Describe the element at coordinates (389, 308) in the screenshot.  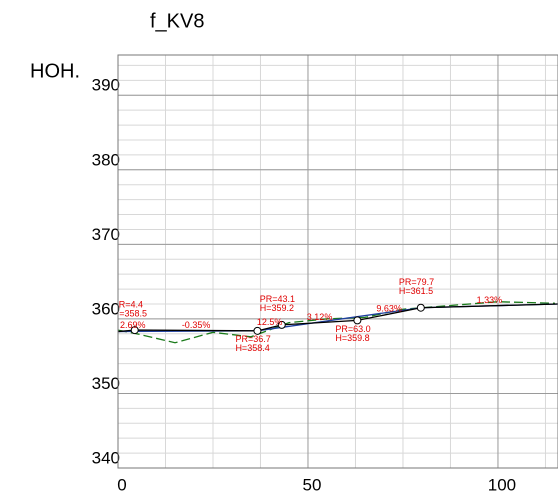
I see `slope-label: 9.63%` at that location.